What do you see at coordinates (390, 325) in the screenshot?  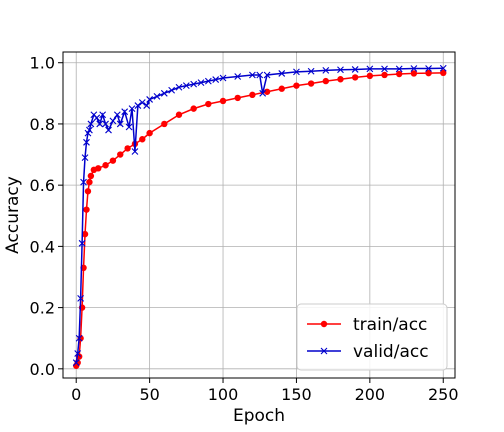 I see `legend-label: train/acc` at bounding box center [390, 325].